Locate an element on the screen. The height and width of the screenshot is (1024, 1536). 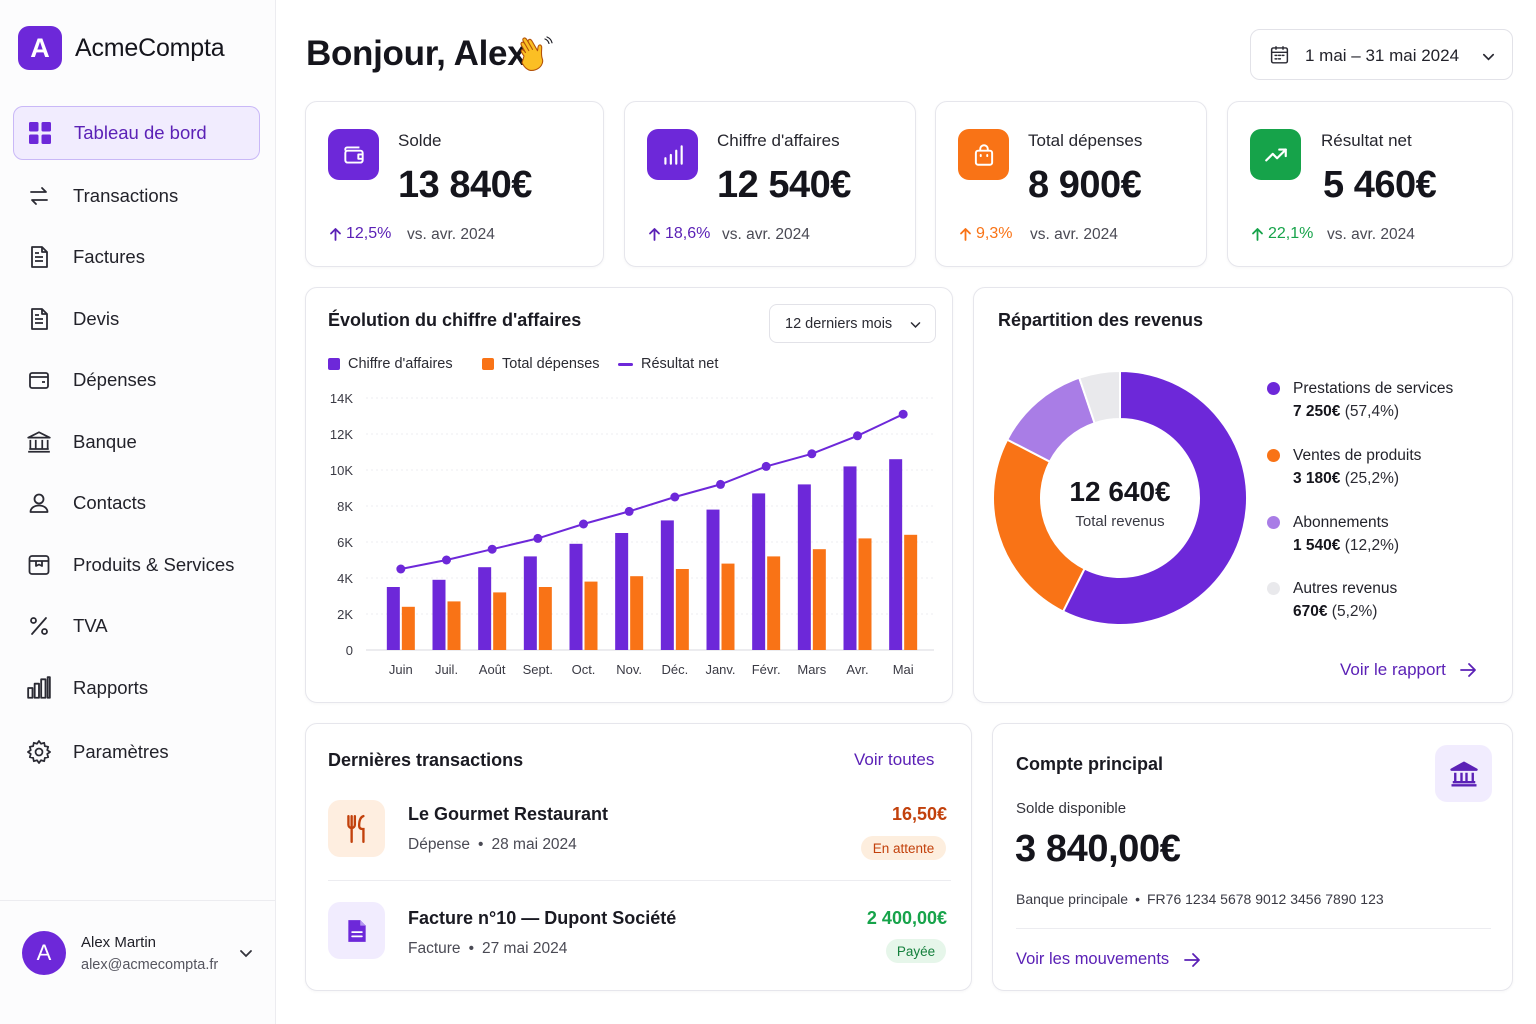
split-item-name: Autres revenus is located at coordinates (1345, 588).